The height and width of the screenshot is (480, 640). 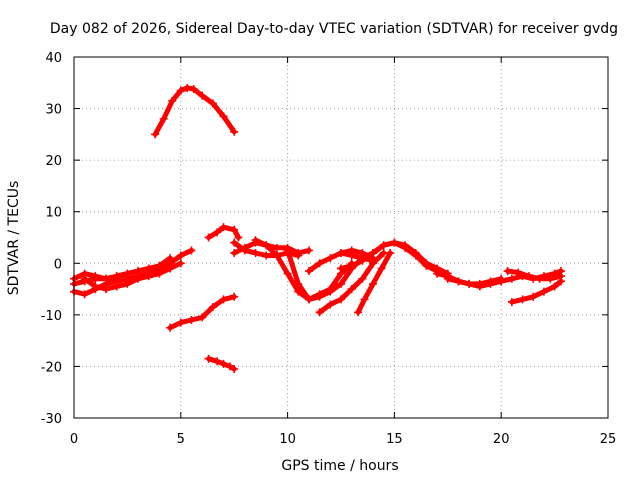 I want to click on series-arc-p, so click(x=341, y=261).